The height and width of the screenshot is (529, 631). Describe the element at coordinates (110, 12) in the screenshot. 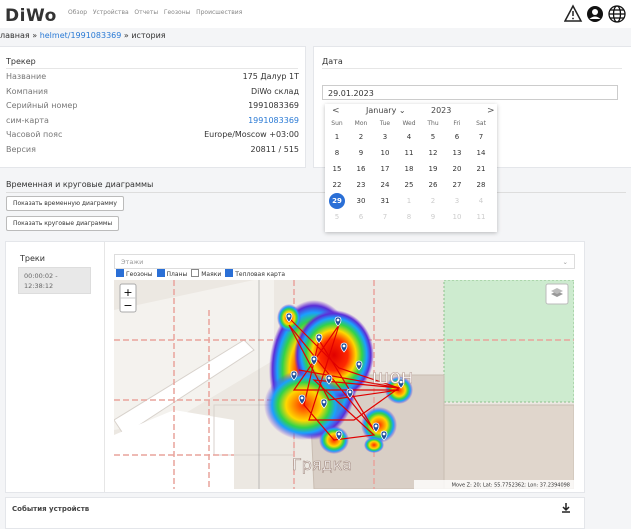

I see `nav-link: Устройства` at that location.